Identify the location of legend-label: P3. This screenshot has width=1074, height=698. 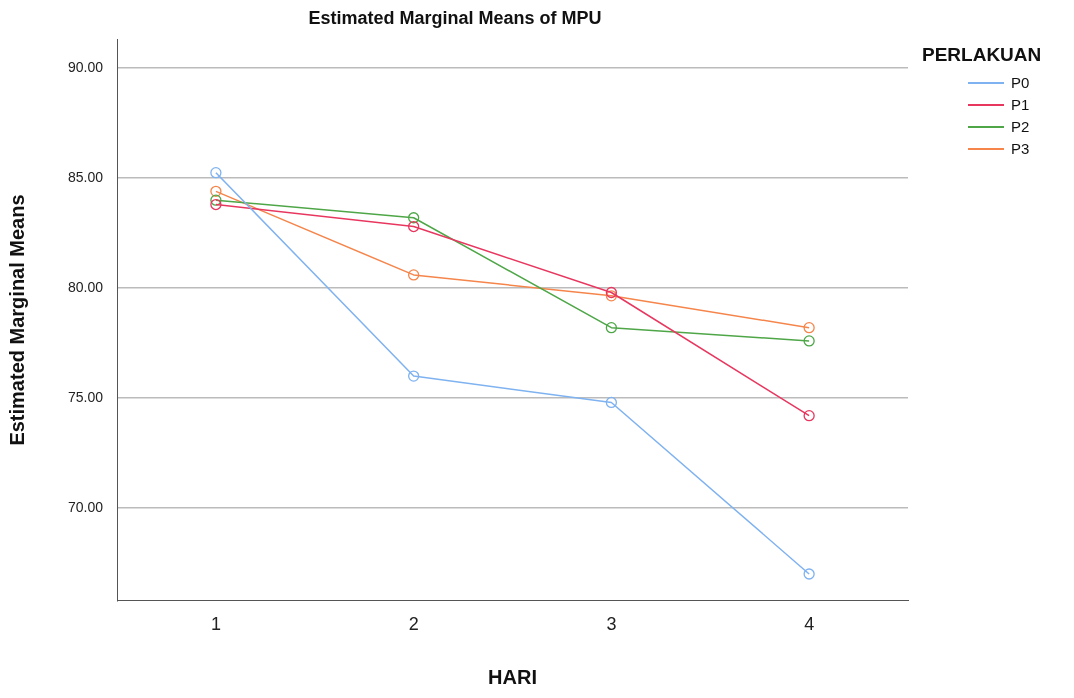
(1020, 148).